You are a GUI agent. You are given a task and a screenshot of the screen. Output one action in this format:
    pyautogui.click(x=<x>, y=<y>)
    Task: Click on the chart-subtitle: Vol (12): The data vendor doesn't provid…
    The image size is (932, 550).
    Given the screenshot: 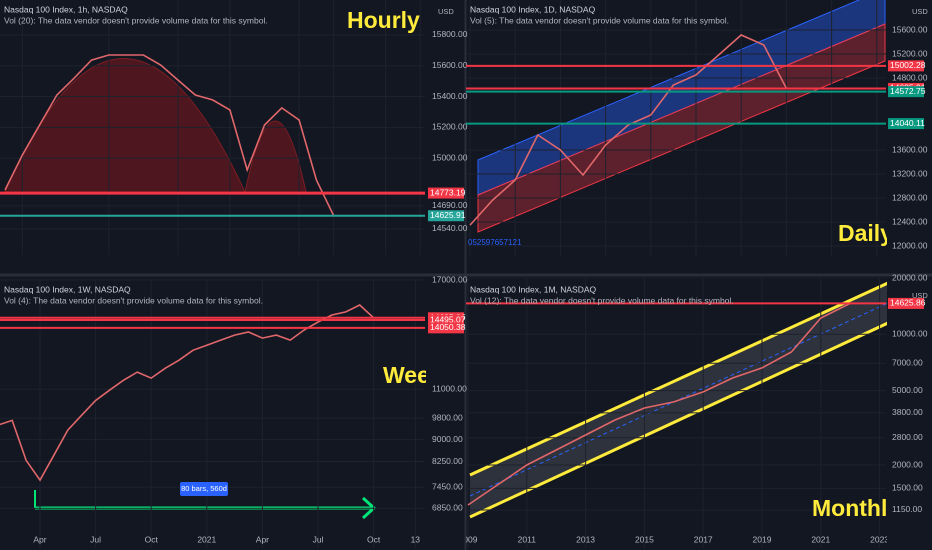 What is the action you would take?
    pyautogui.click(x=602, y=300)
    